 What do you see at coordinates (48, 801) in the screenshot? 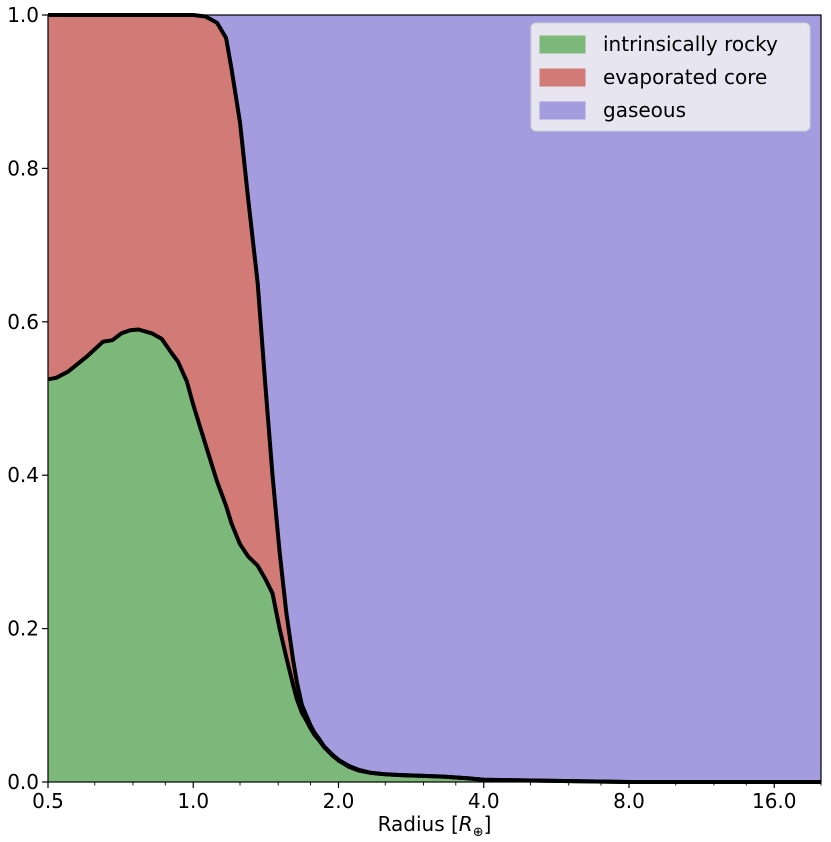
I see `x-tick-label: 0.5` at bounding box center [48, 801].